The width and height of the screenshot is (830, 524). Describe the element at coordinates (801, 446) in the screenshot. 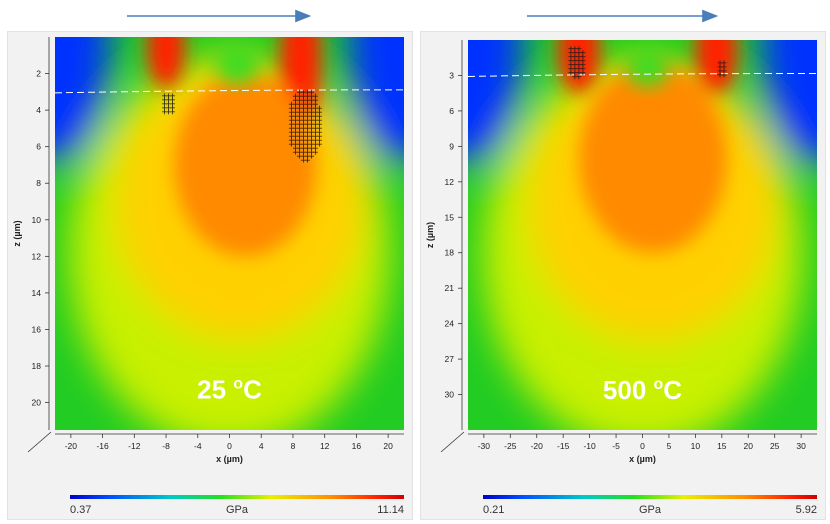

I see `x-tick-label: 30` at that location.